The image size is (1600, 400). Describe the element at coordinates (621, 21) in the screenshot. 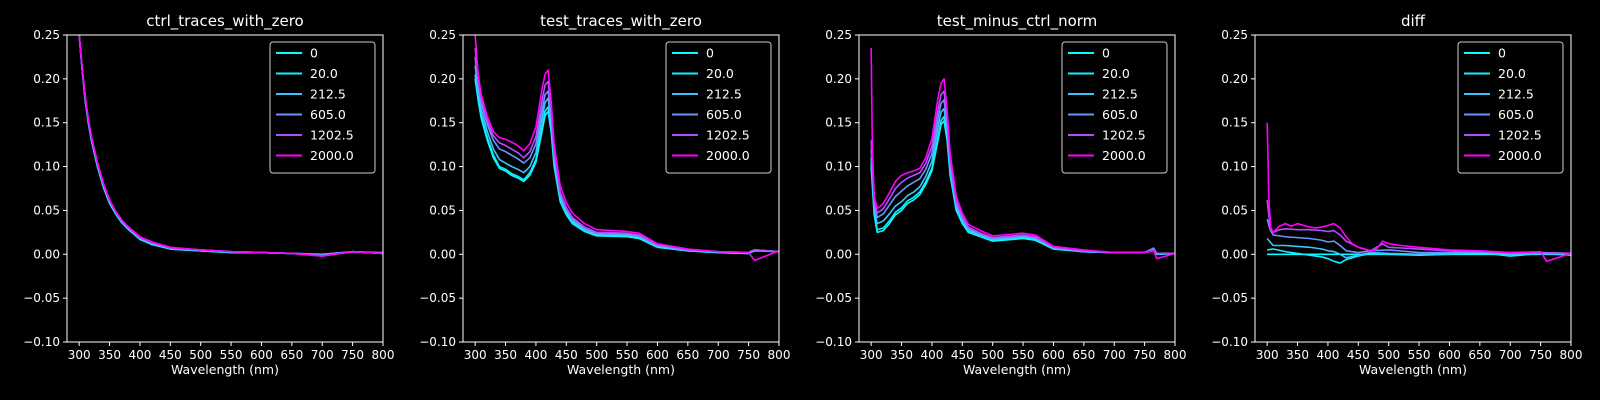

I see `chart-title: test_traces_with_zero` at that location.